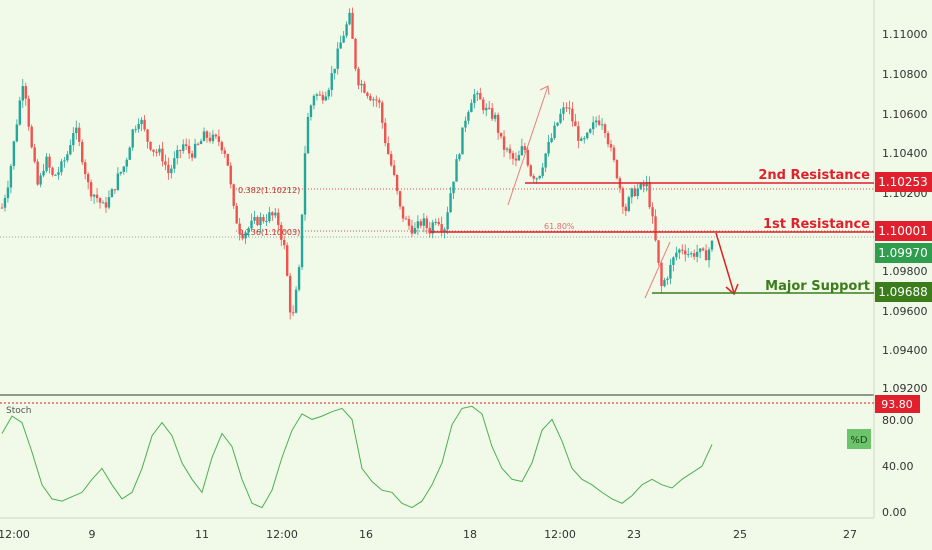  Describe the element at coordinates (894, 512) in the screenshot. I see `stoch-tick: 0.00` at that location.